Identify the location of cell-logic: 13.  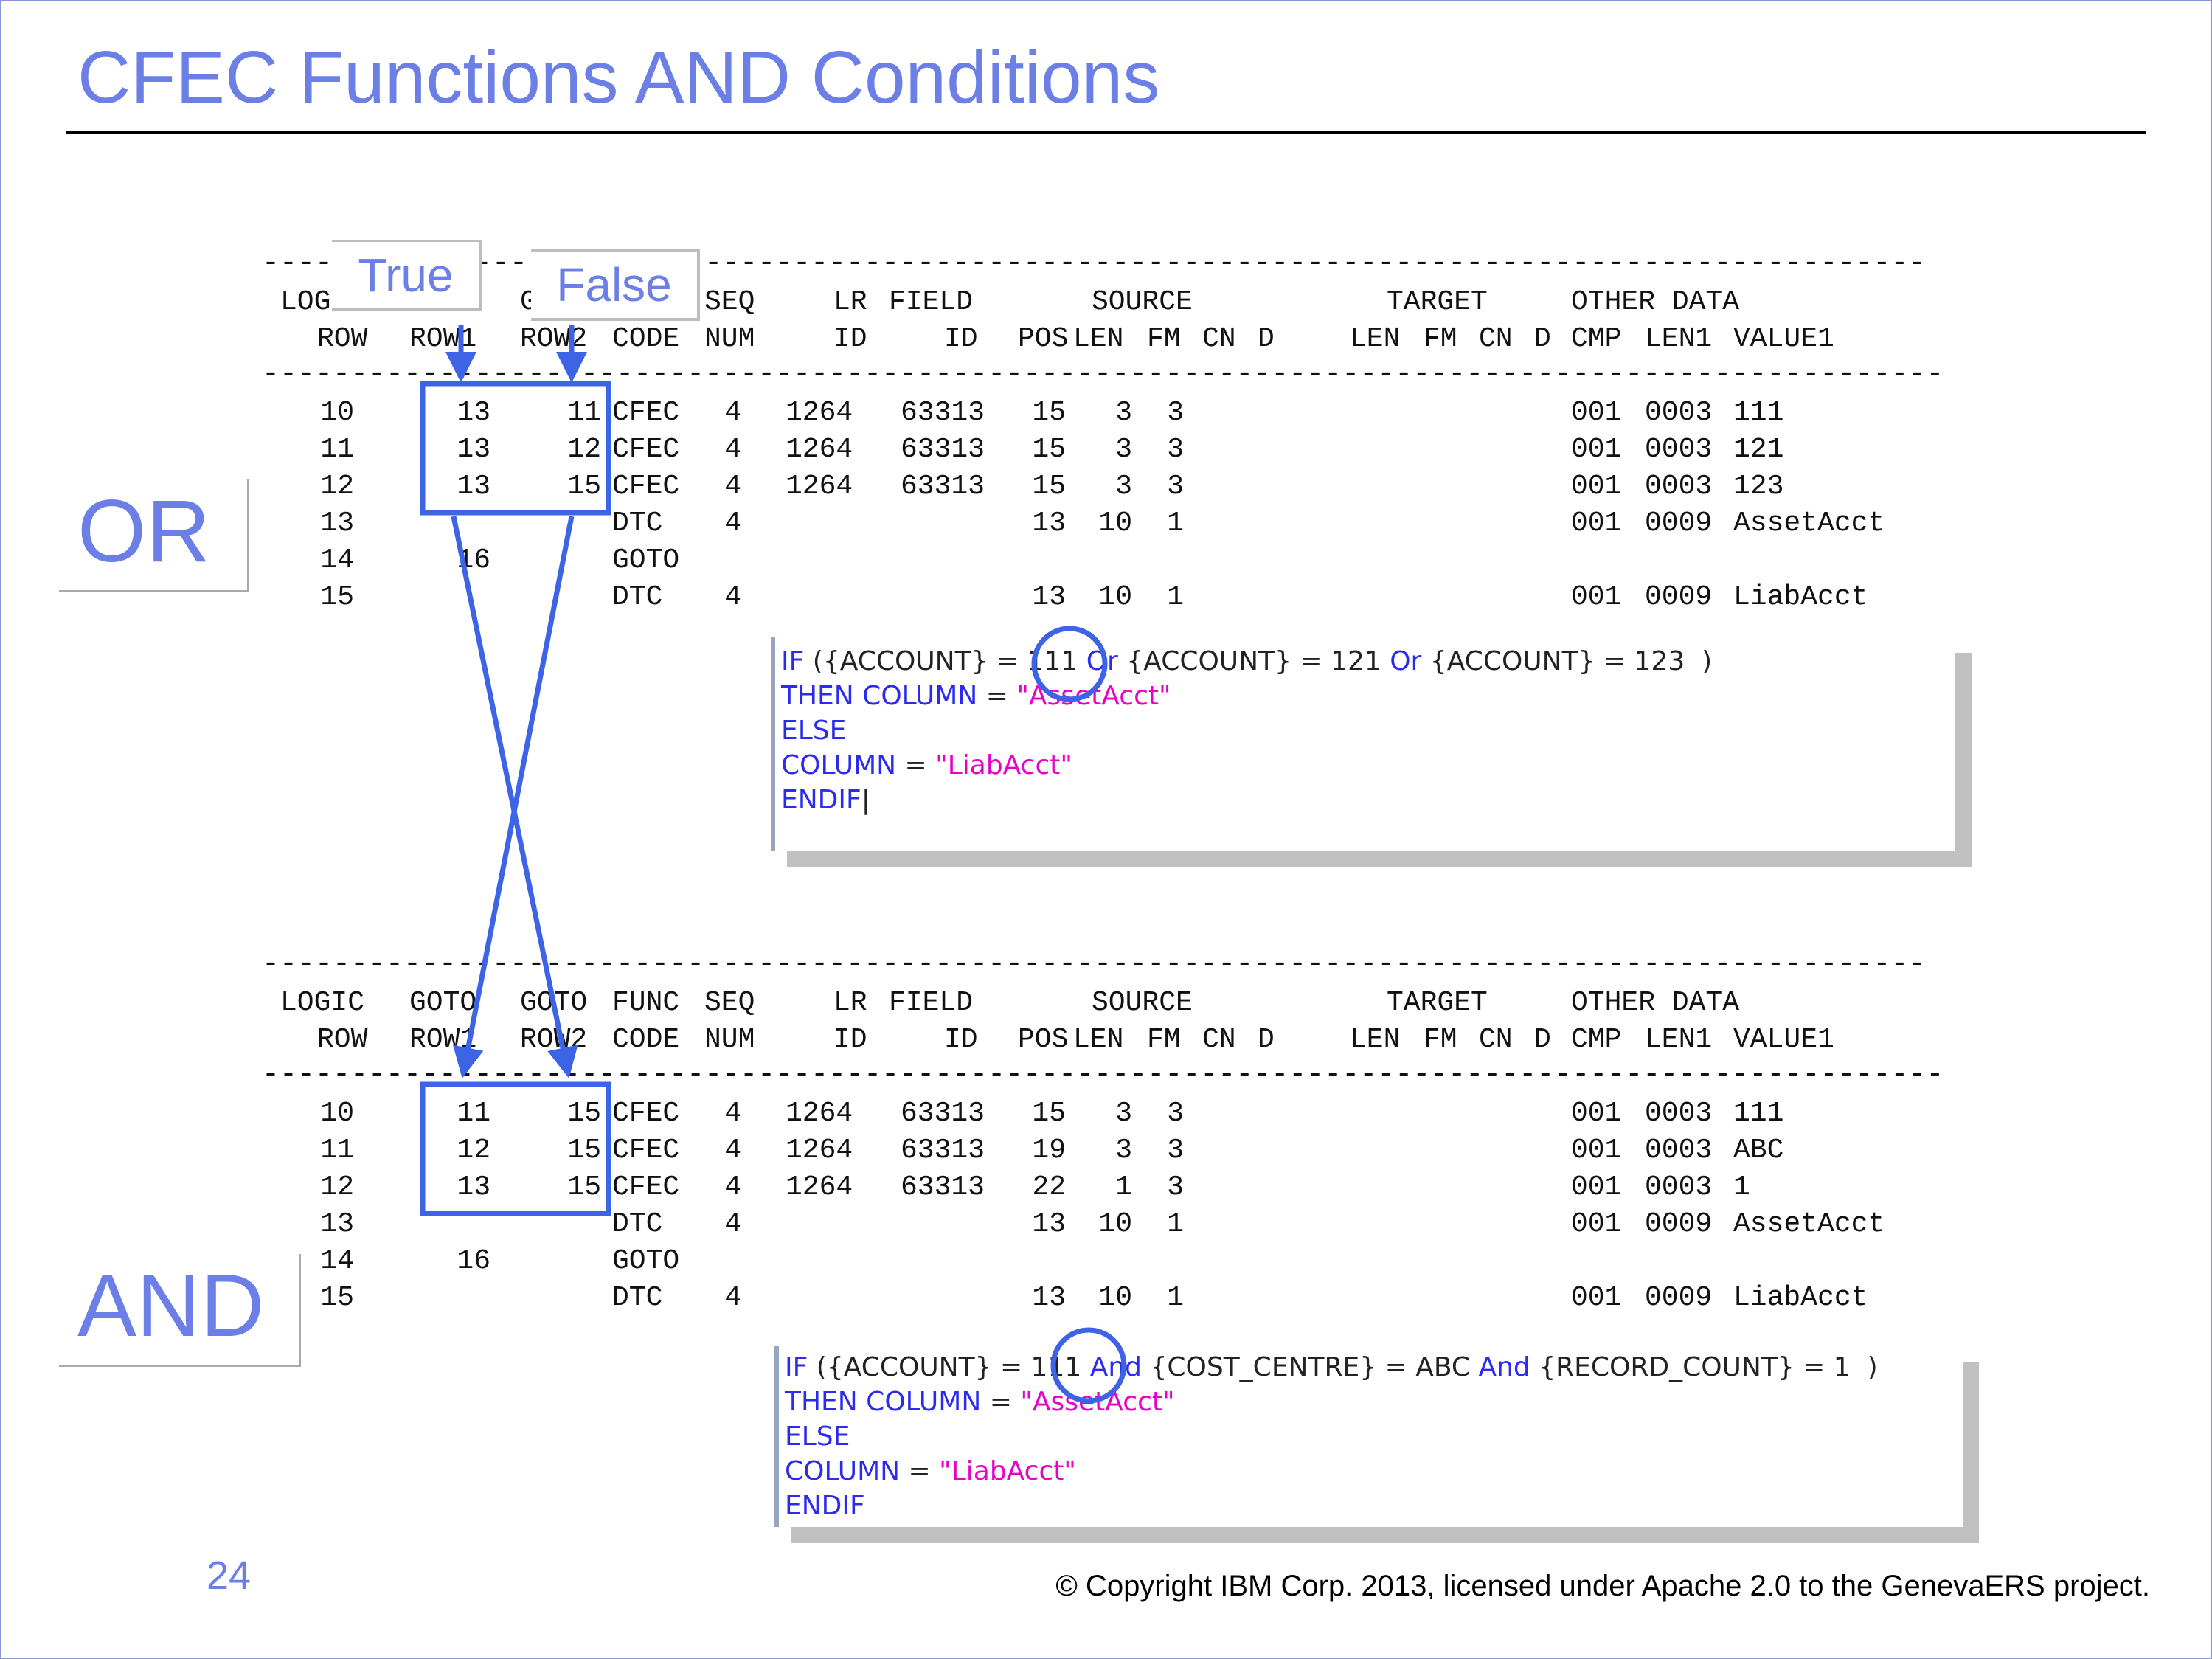
(337, 1224).